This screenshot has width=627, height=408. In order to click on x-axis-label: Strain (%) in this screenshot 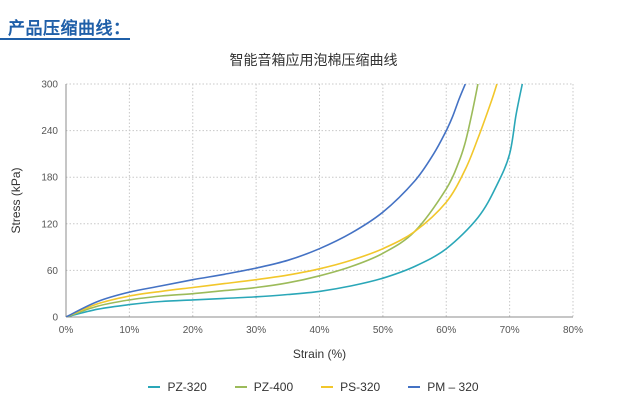, I will do `click(319, 354)`.